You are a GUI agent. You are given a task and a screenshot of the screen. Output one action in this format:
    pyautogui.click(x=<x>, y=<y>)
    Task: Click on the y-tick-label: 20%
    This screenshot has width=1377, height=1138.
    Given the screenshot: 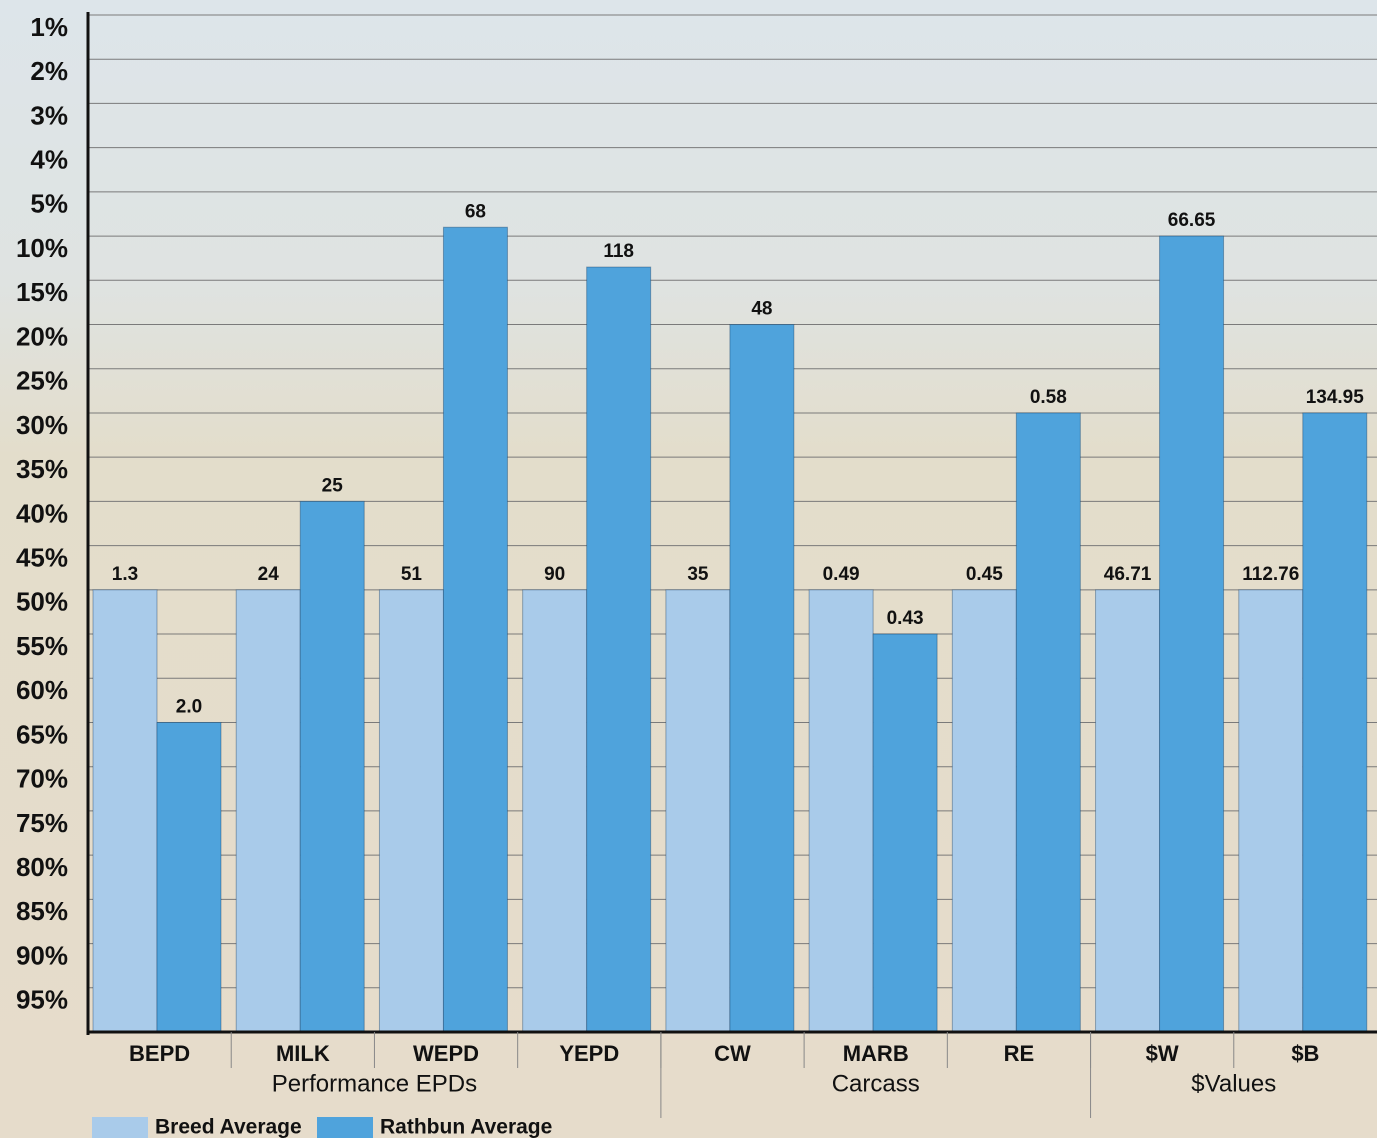 What is the action you would take?
    pyautogui.click(x=42, y=336)
    